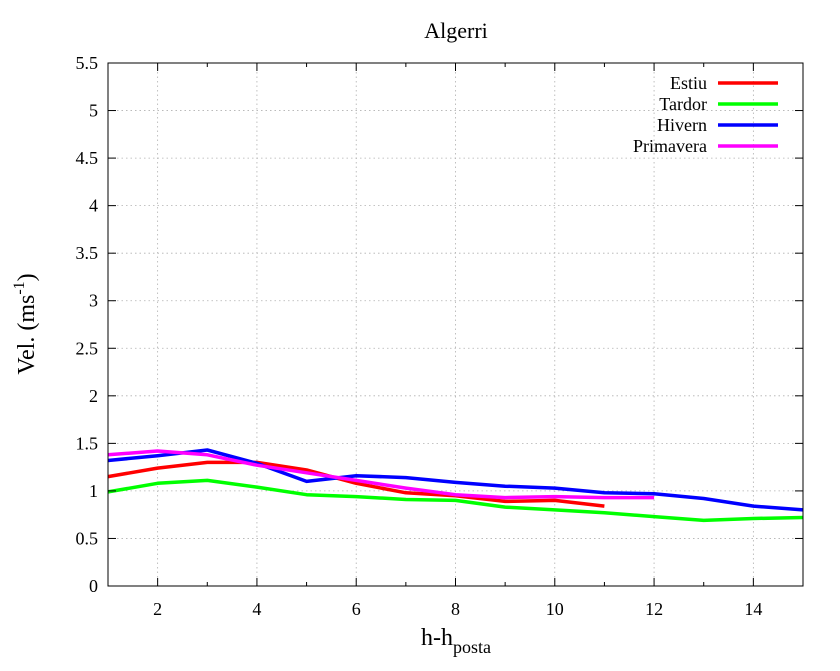 The image size is (840, 671). What do you see at coordinates (87, 63) in the screenshot?
I see `y-tick-label: 5.5` at bounding box center [87, 63].